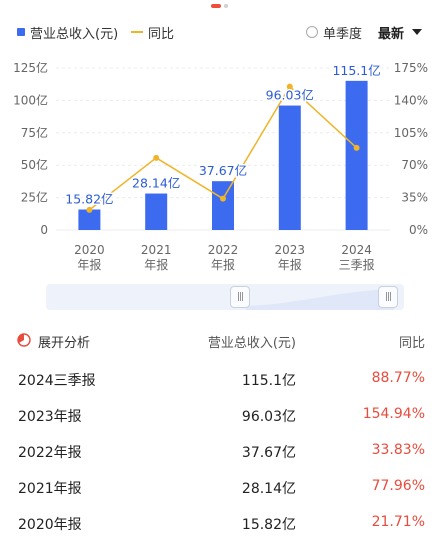 The height and width of the screenshot is (553, 443). Describe the element at coordinates (221, 379) in the screenshot. I see `table-row: 2024三季报 115.1亿 88.77%` at that location.